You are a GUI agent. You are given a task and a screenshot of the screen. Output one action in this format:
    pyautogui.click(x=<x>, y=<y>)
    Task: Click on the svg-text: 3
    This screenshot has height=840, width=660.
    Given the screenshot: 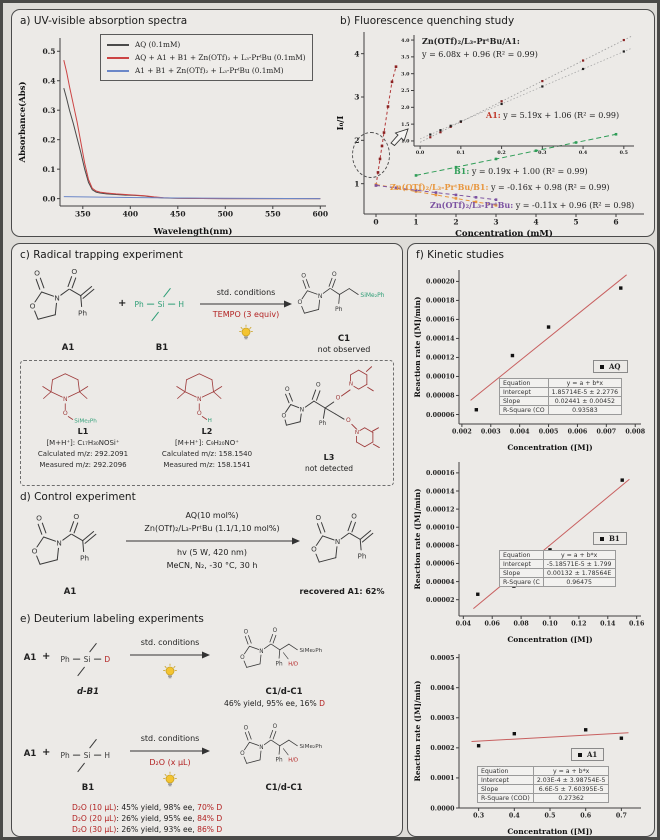 What is the action you would take?
    pyautogui.click(x=356, y=97)
    